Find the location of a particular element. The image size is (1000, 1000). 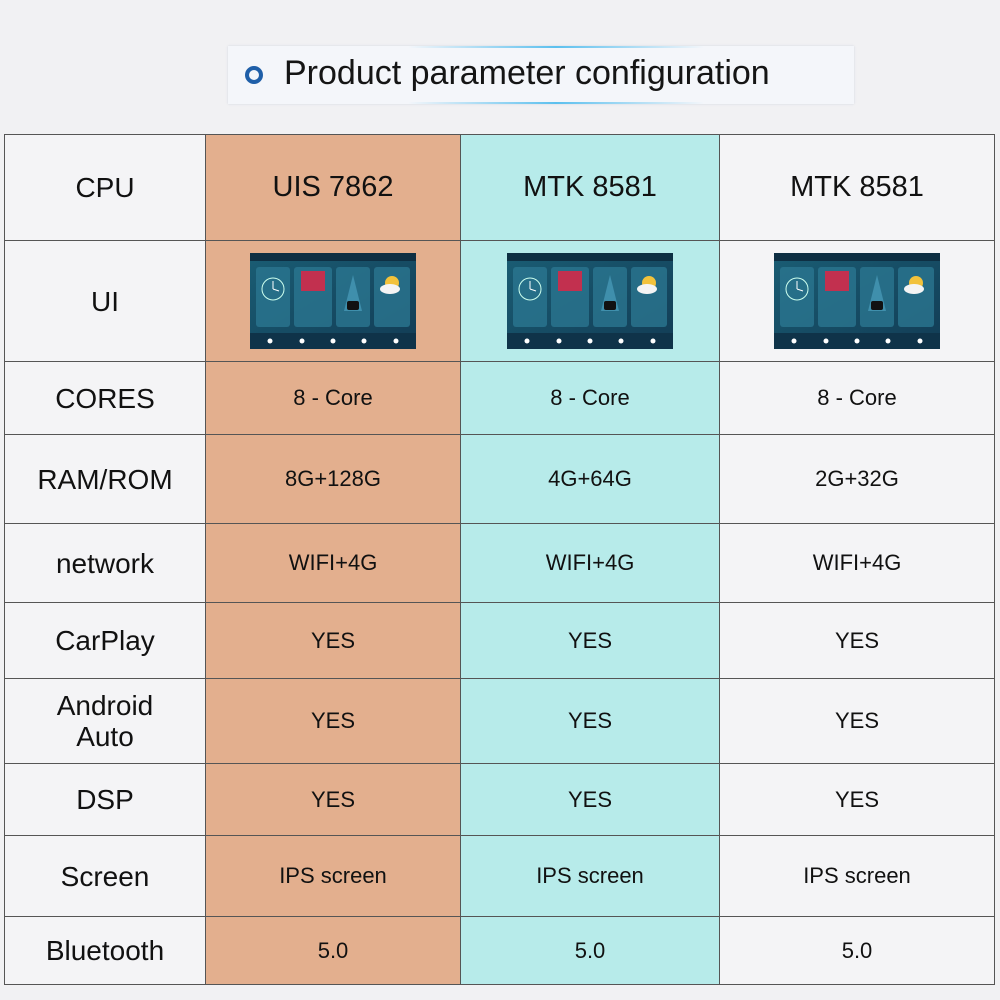

row-label-dsp: DSP is located at coordinates (105, 799).